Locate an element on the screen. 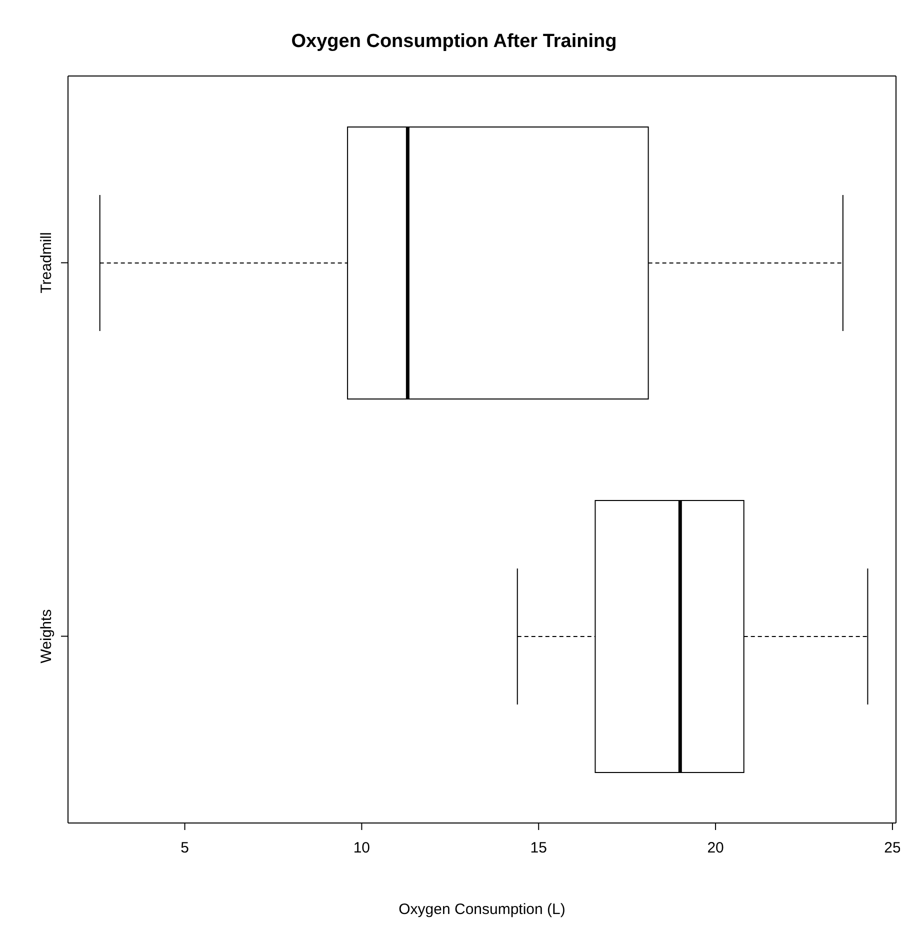 The height and width of the screenshot is (939, 908). x-tick-label: 15 is located at coordinates (538, 848).